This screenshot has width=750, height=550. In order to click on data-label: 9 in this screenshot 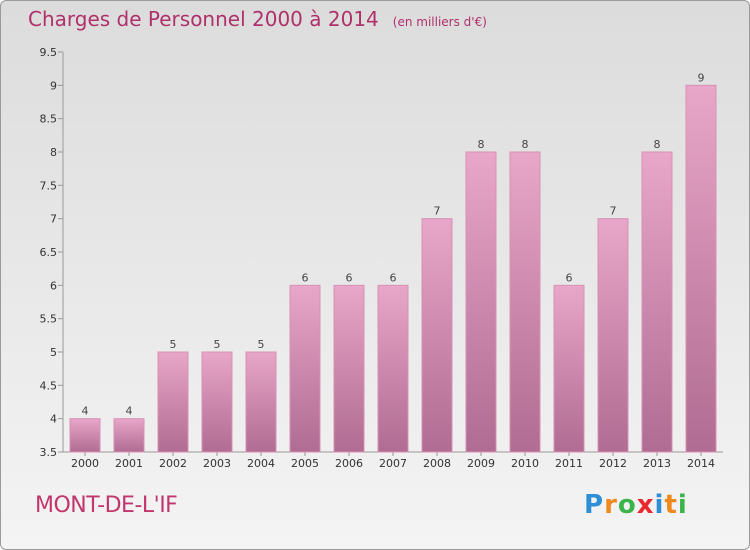, I will do `click(701, 77)`.